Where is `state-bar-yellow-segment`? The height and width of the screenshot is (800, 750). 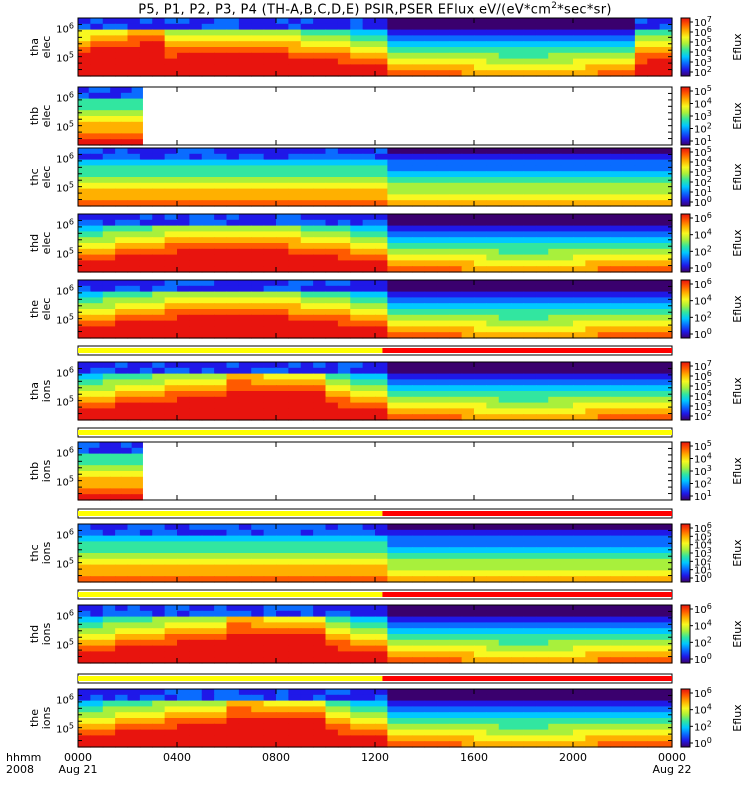 state-bar-yellow-segment is located at coordinates (230, 594).